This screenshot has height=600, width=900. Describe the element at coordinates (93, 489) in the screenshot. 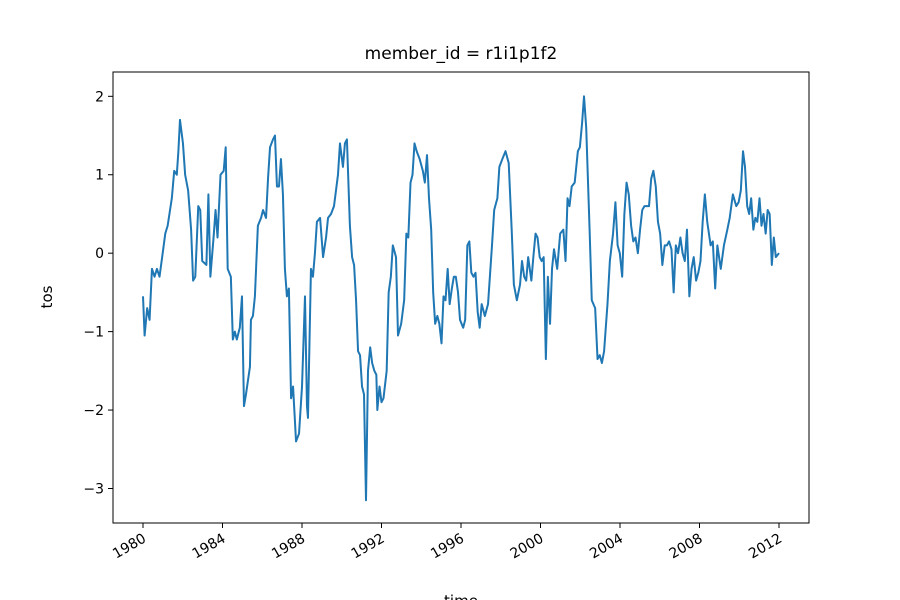

I see `y-tick-label: −3` at that location.